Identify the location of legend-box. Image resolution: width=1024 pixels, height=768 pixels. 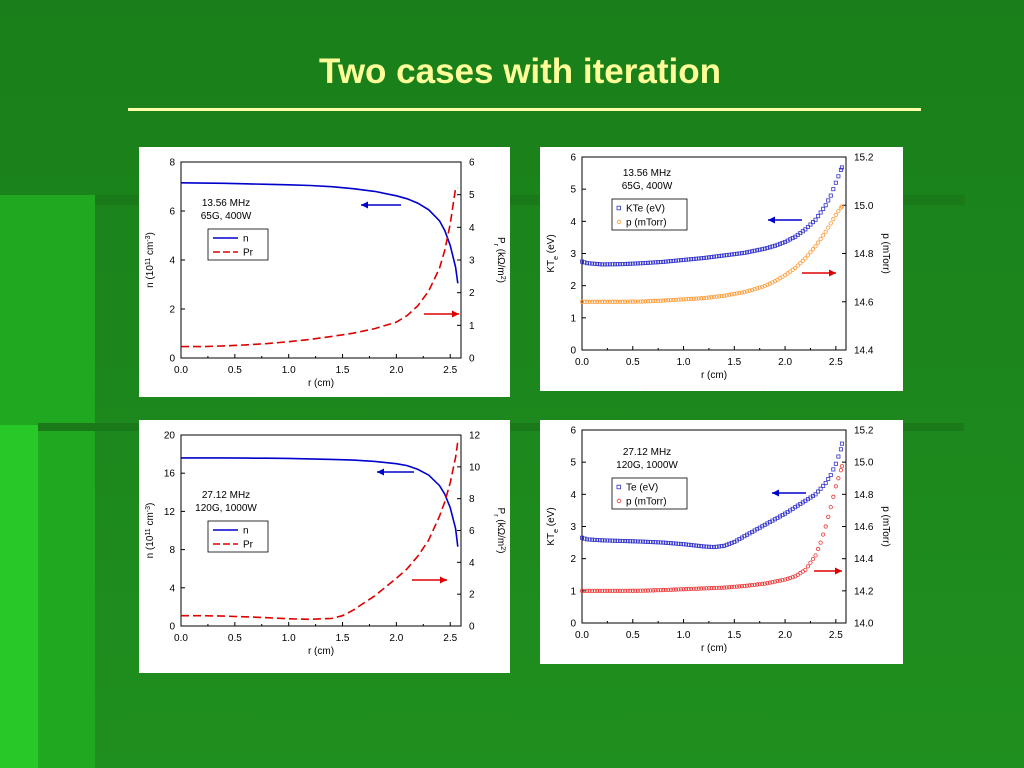
(649, 214).